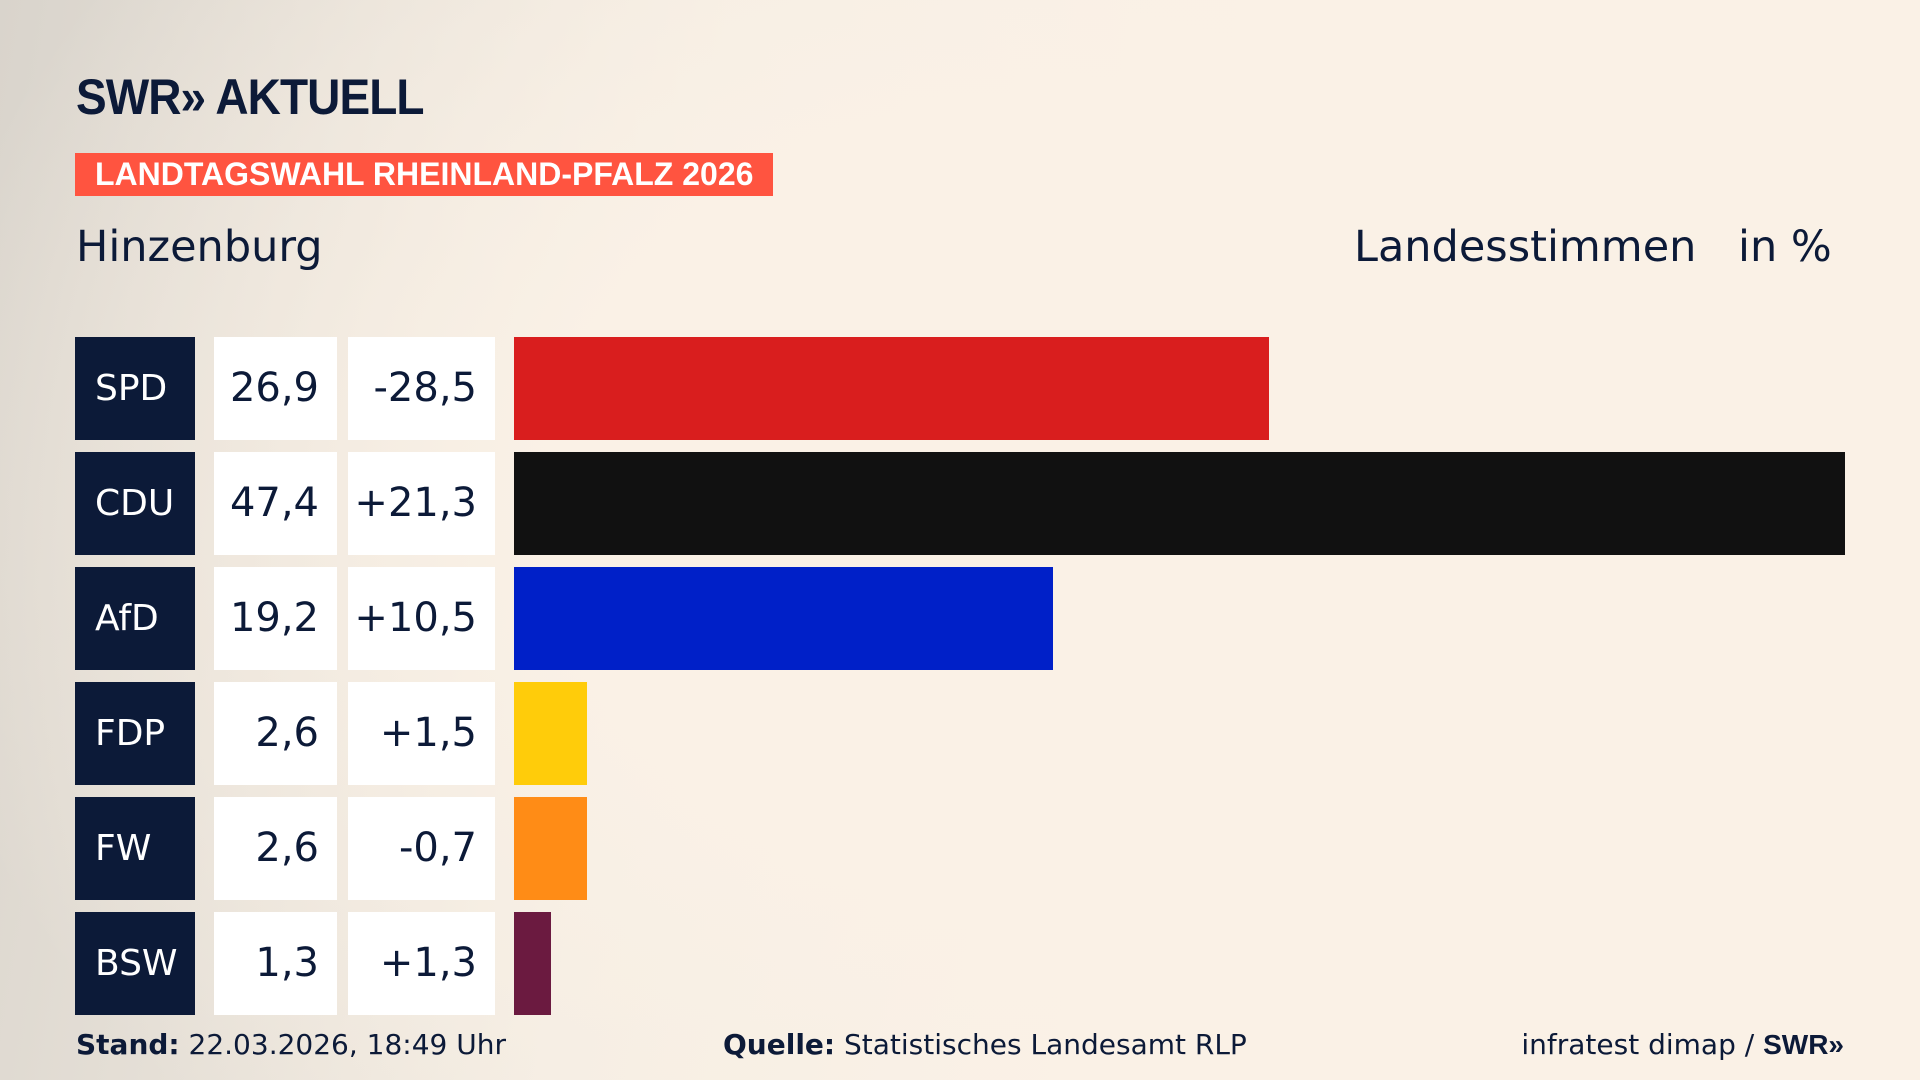 The width and height of the screenshot is (1920, 1080). Describe the element at coordinates (532, 963) in the screenshot. I see `bar-bsw` at that location.